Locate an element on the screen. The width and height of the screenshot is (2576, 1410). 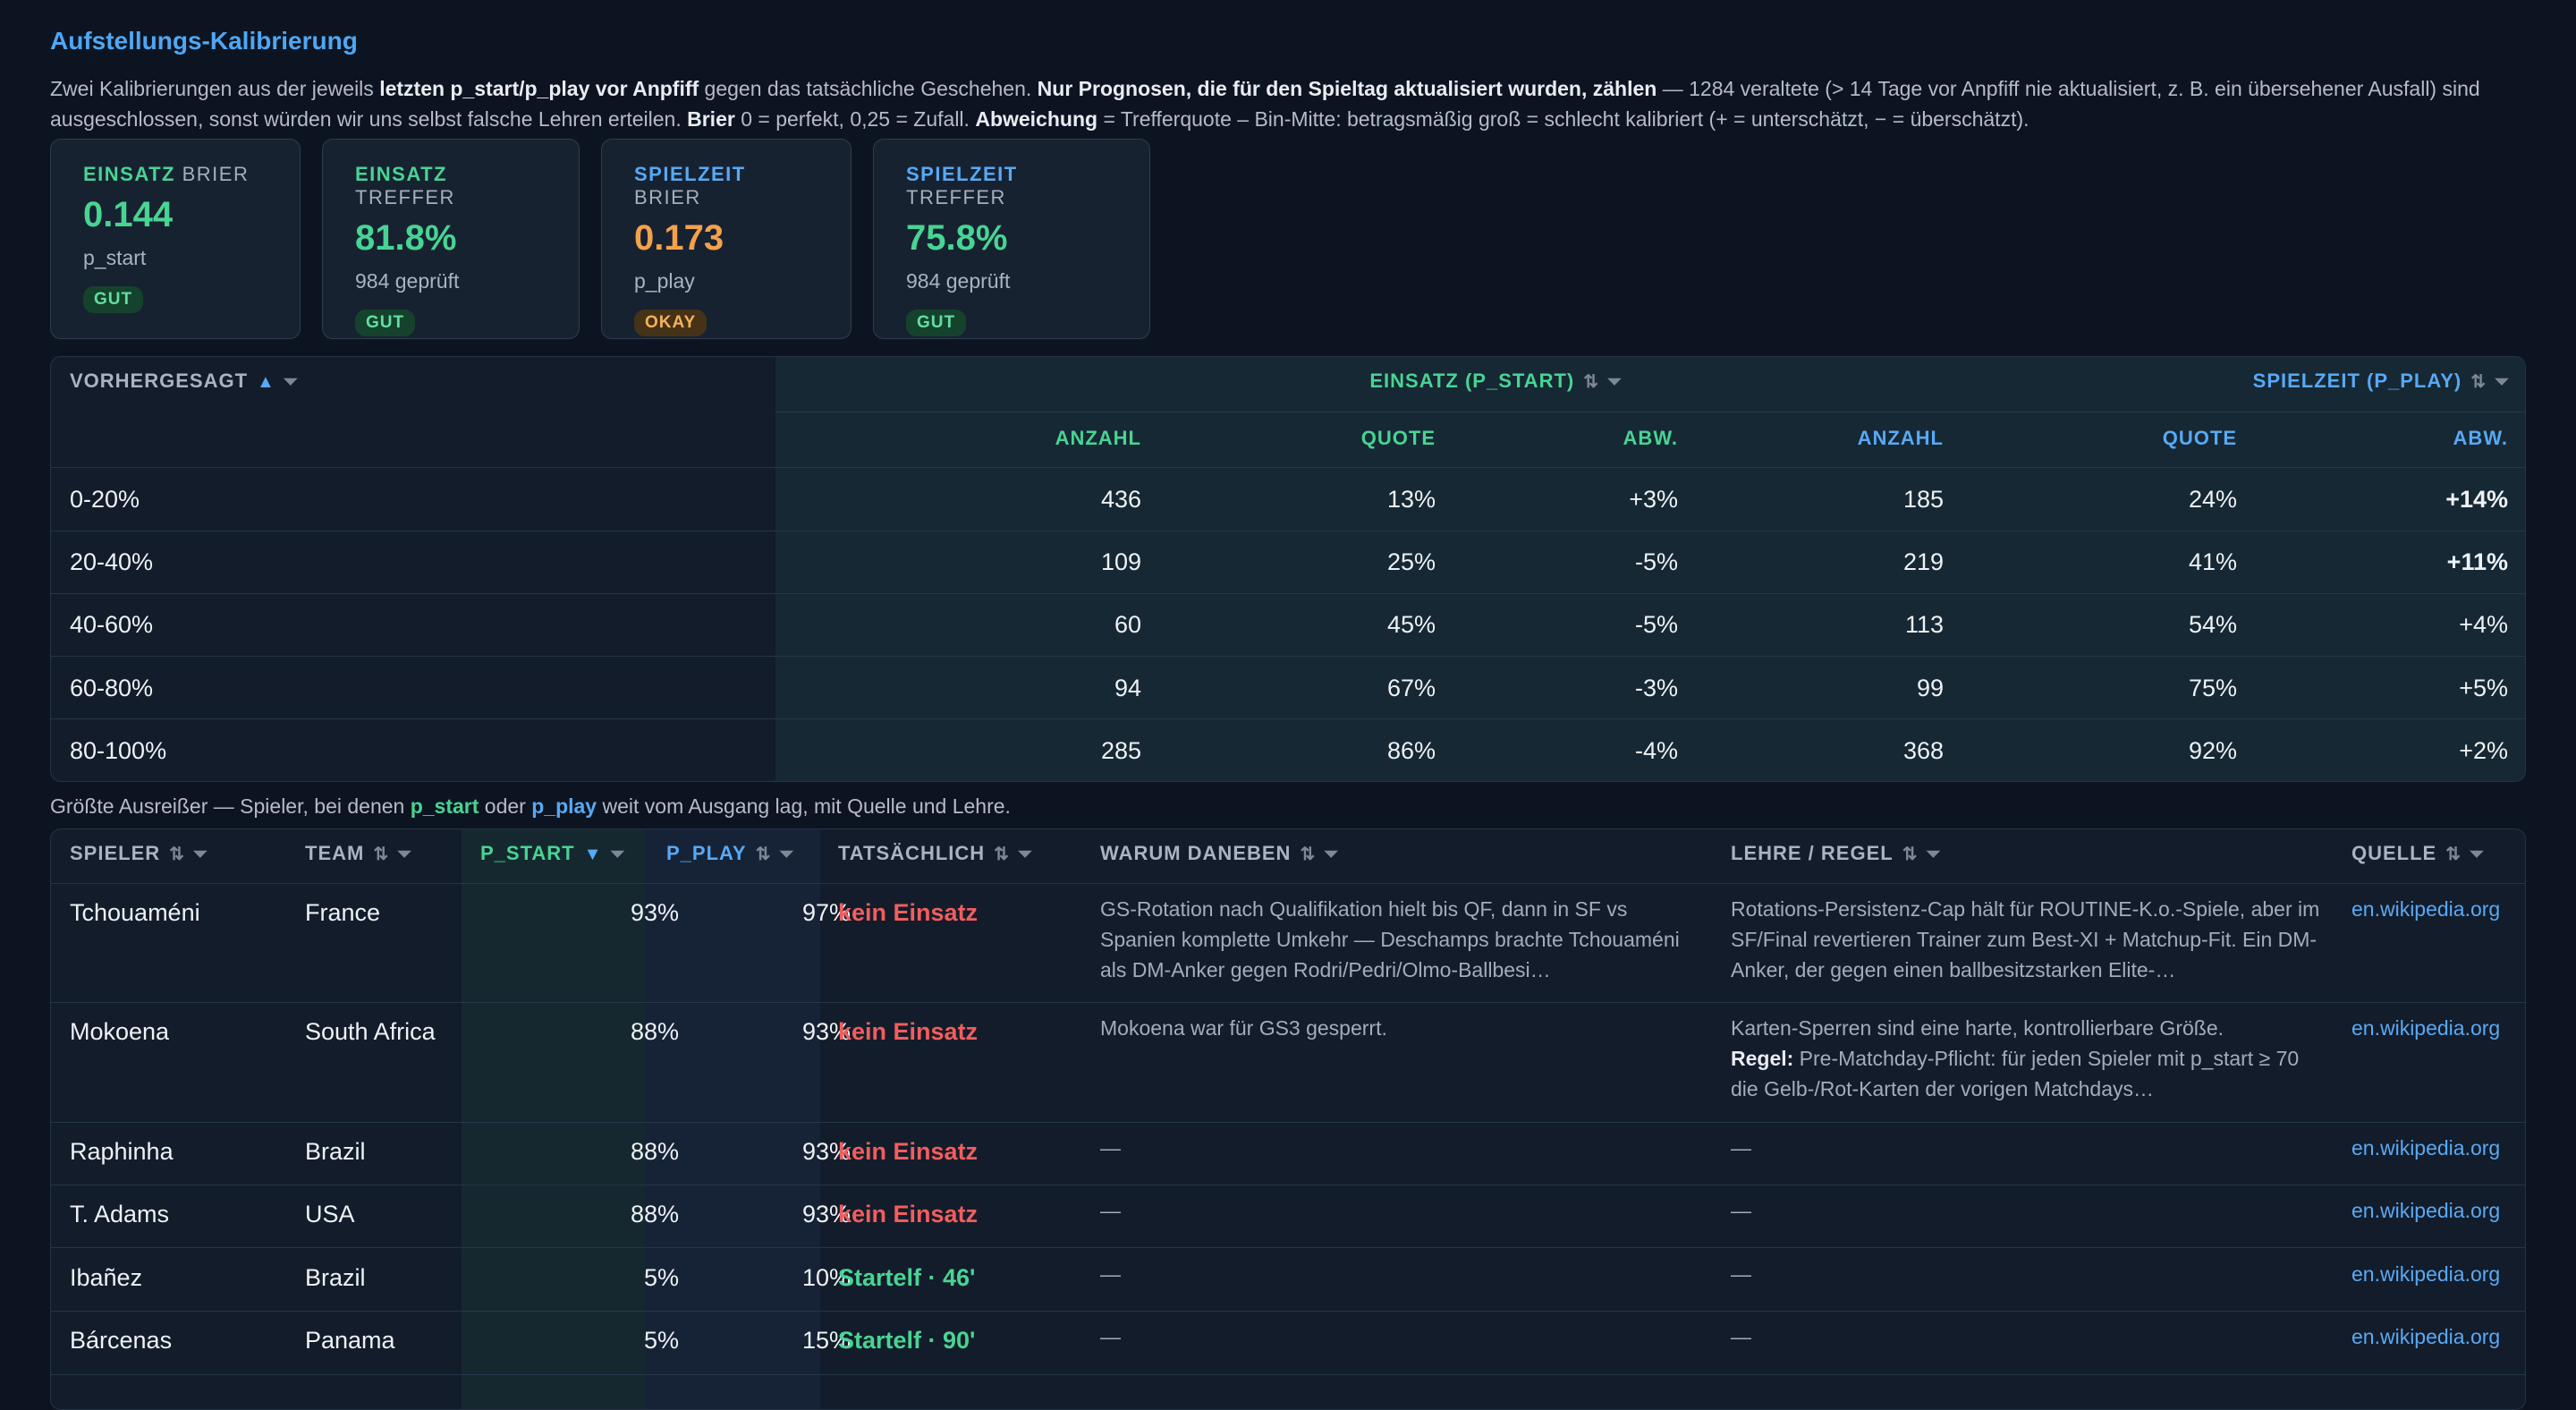
player-name: Tchouaméni is located at coordinates (135, 913).